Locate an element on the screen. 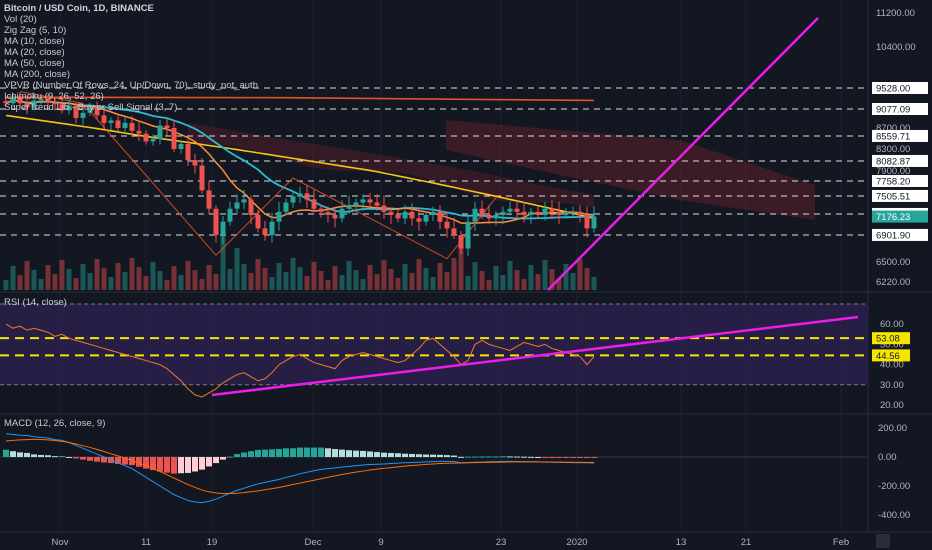  macd-title: MACD (12, 26, close, 9) is located at coordinates (55, 423).